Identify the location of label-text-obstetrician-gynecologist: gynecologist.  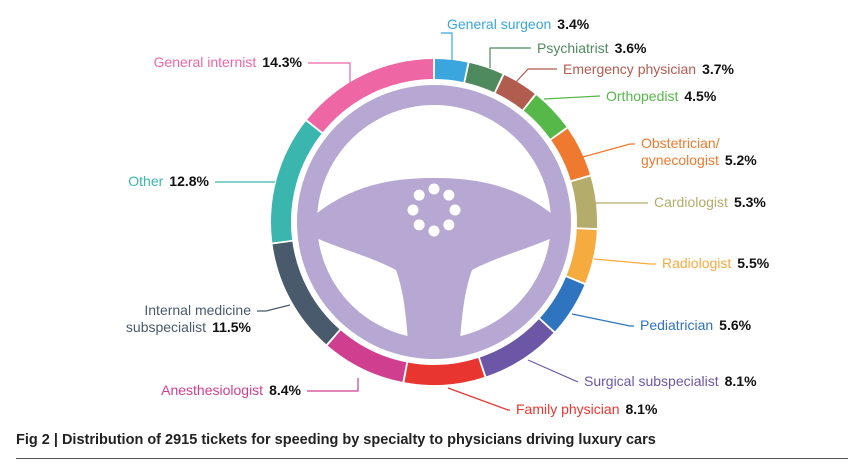
(680, 160).